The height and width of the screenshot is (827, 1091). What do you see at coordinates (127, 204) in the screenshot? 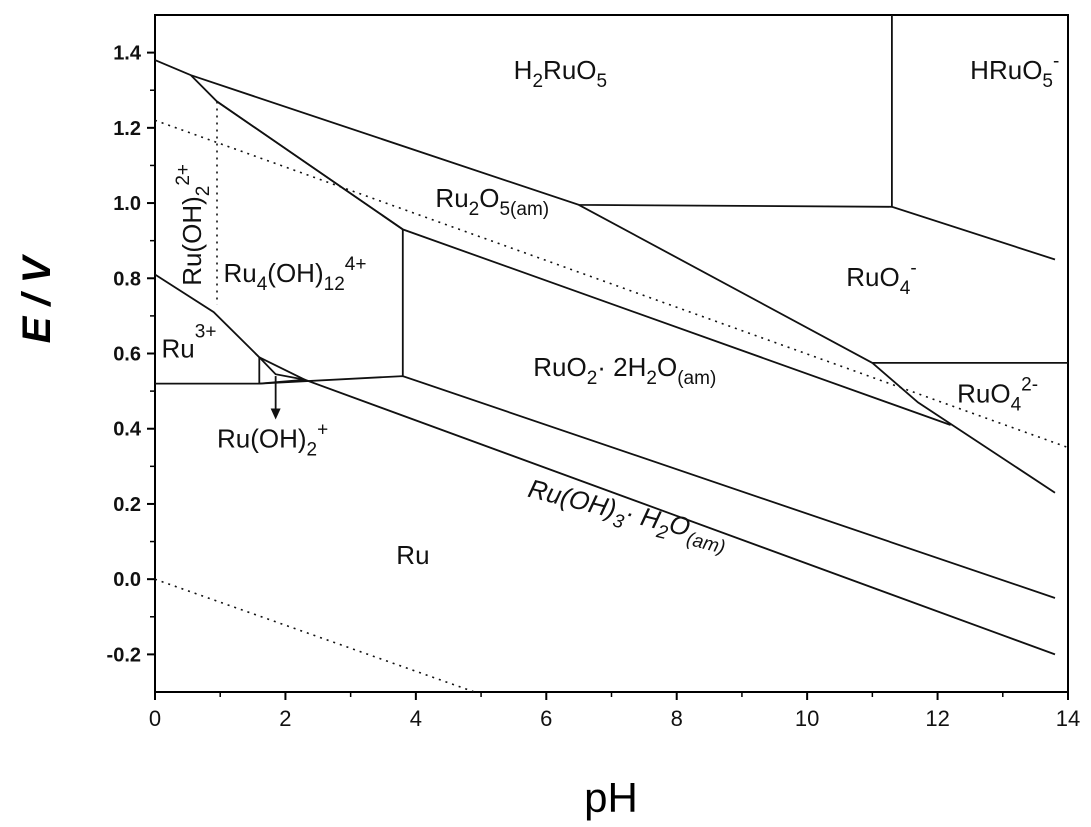
I see `y-tick-label: 1.0` at bounding box center [127, 204].